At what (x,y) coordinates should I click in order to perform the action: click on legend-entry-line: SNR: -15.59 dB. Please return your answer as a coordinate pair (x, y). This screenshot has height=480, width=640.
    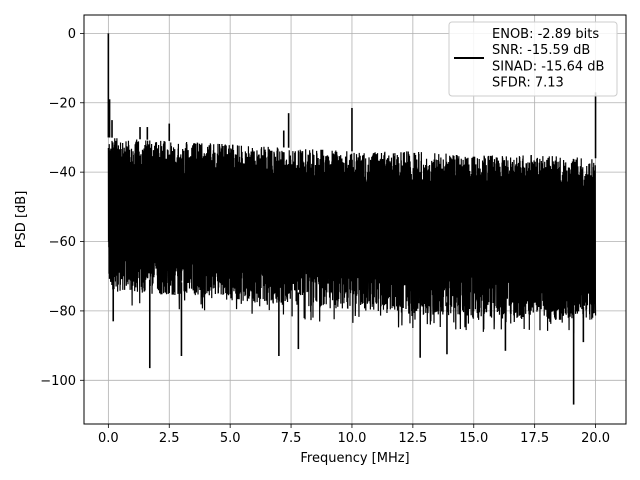
    Looking at the image, I should click on (541, 50).